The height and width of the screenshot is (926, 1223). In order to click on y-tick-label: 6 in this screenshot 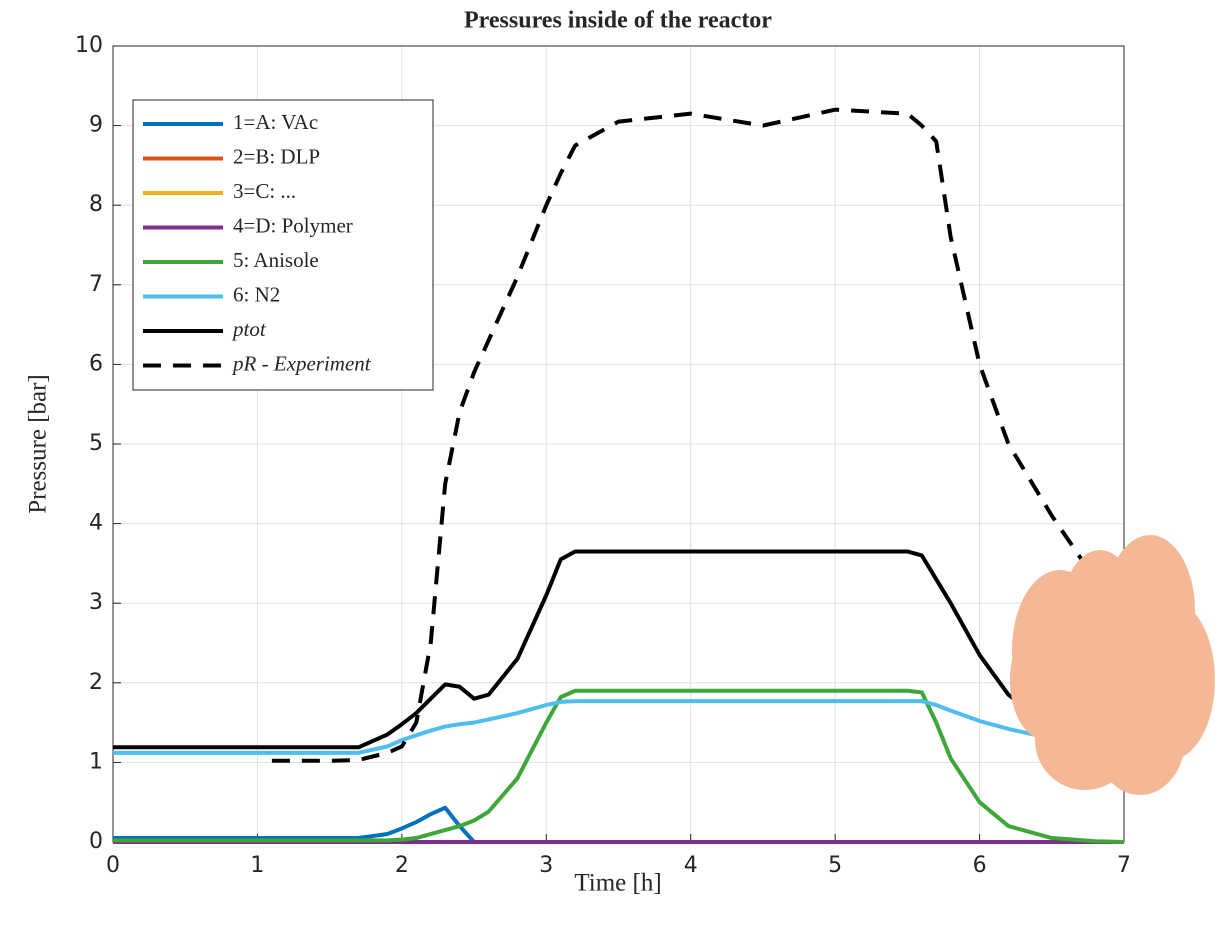, I will do `click(96, 363)`.